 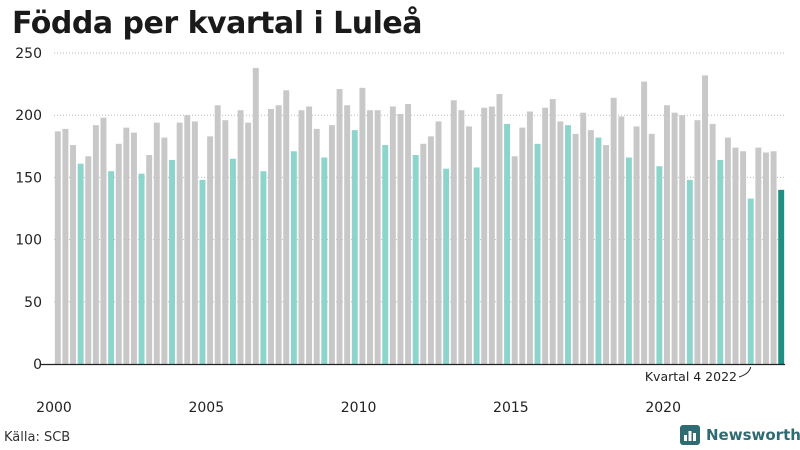 I want to click on bar-2001-K3, so click(x=103, y=240).